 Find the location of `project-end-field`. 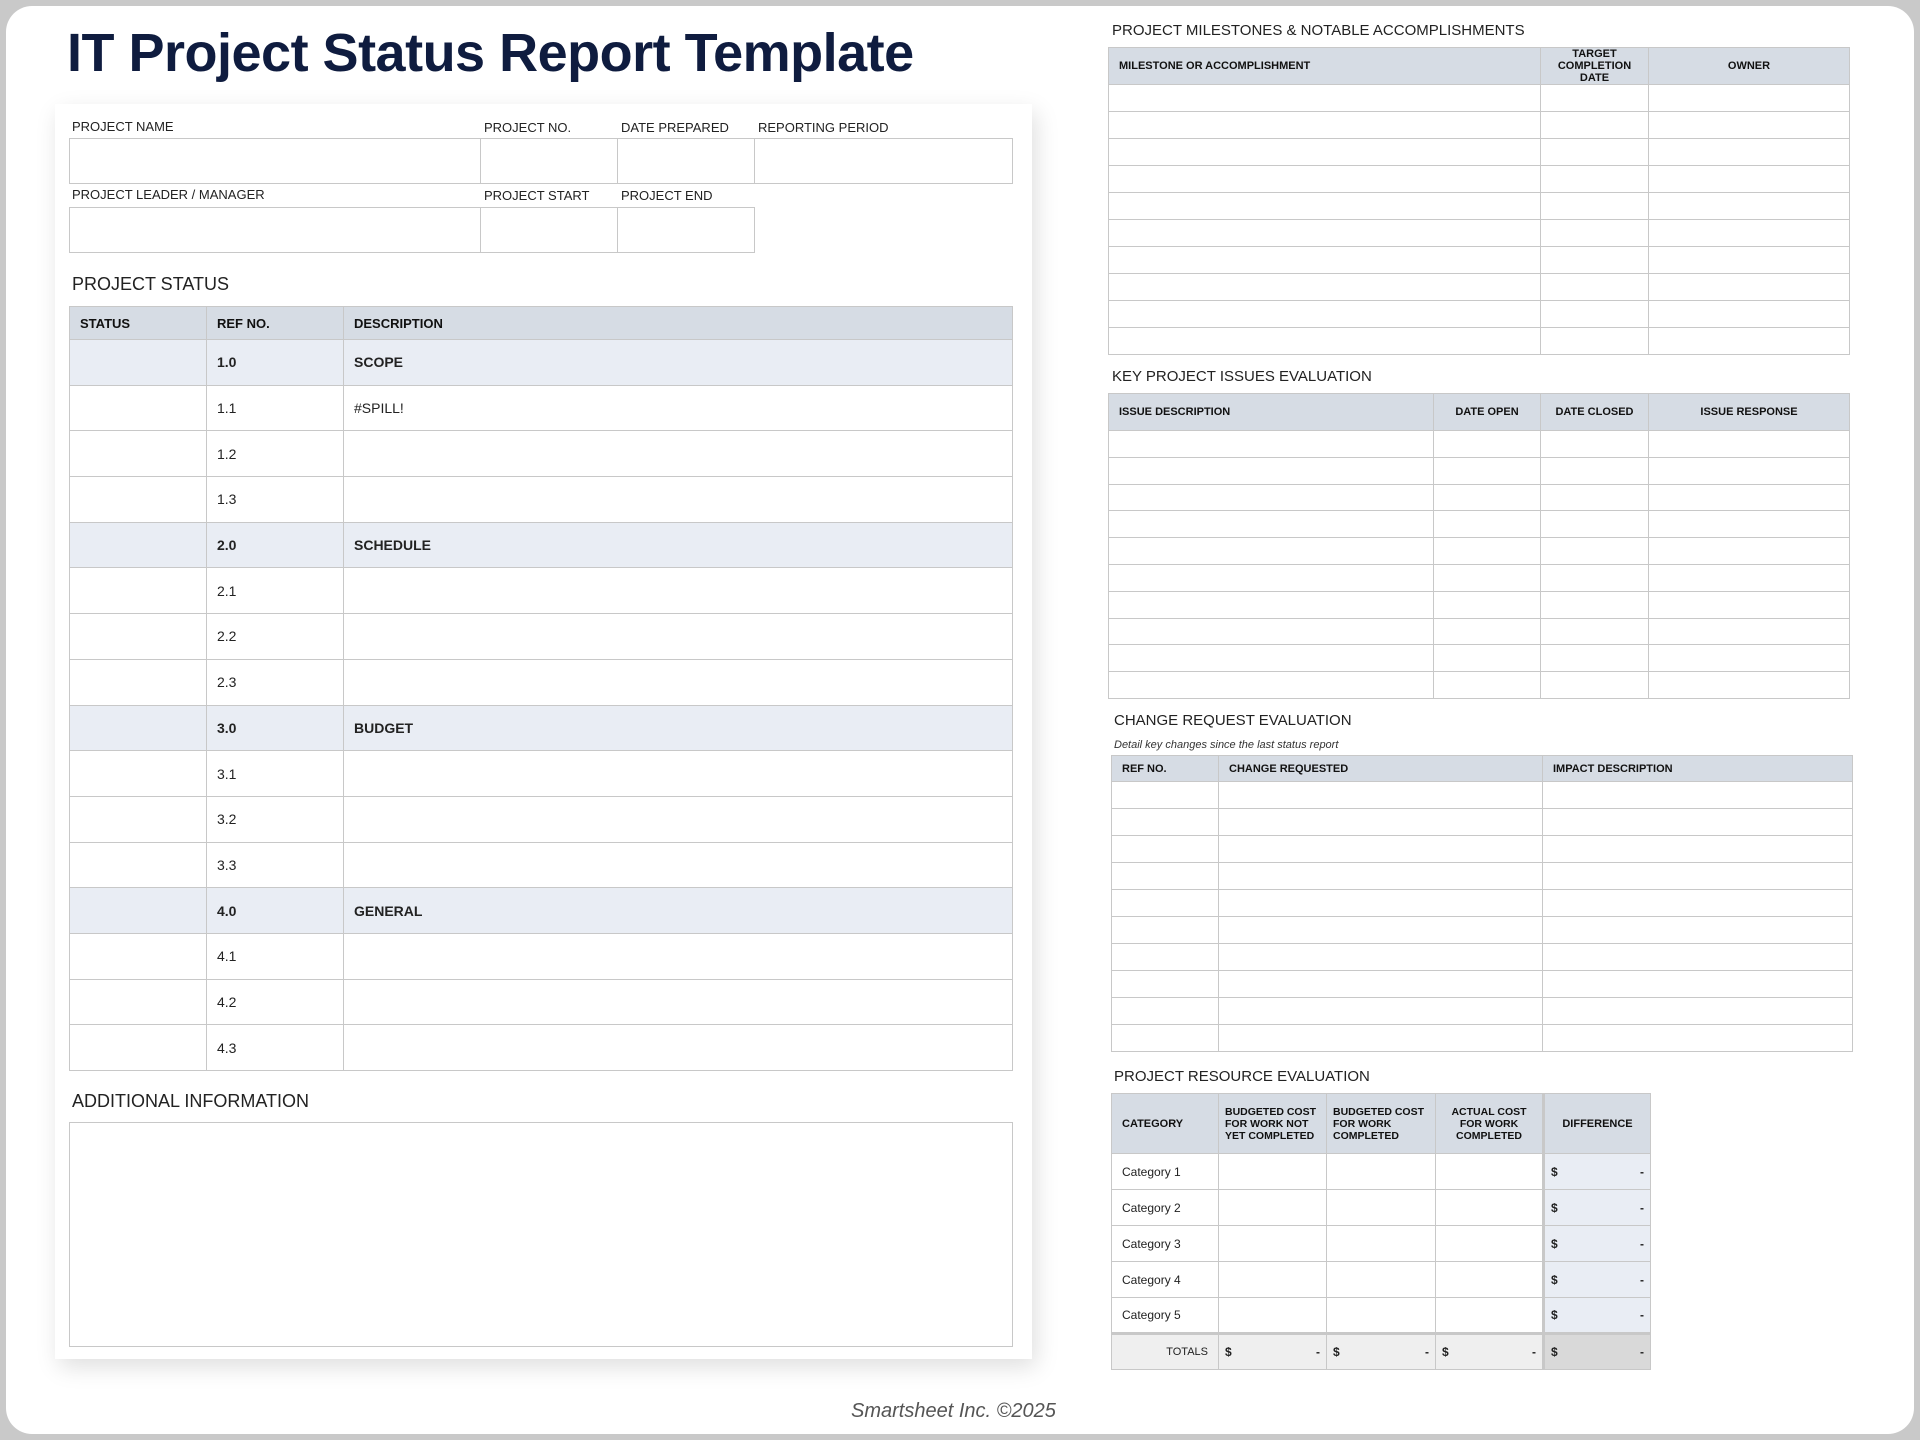

project-end-field is located at coordinates (686, 230).